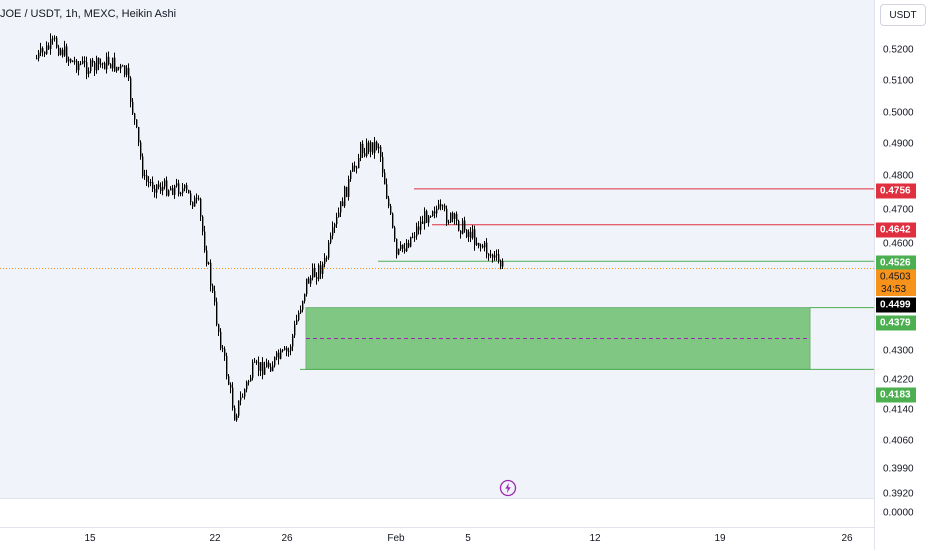 Image resolution: width=932 pixels, height=551 pixels. Describe the element at coordinates (898, 176) in the screenshot. I see `price-tick: 0.4800` at that location.